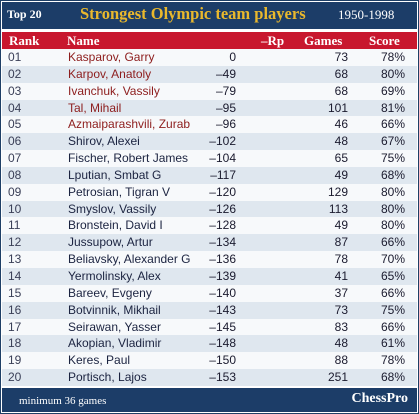  I want to click on table-row: 15 Bareev, Evgeny –140 37 66%, so click(209, 293).